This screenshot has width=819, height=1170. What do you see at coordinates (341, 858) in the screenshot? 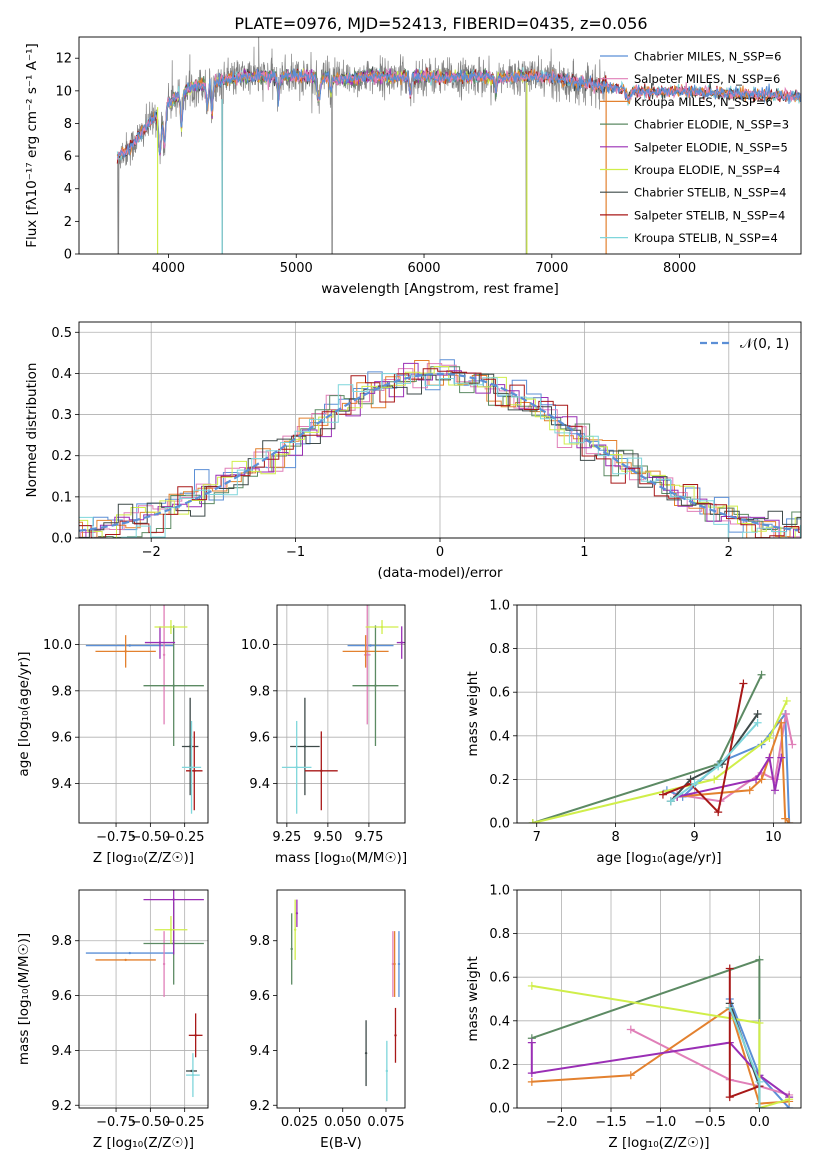
I see `x-axis-label: mass [log₁₀(M/M☉)]` at bounding box center [341, 858].